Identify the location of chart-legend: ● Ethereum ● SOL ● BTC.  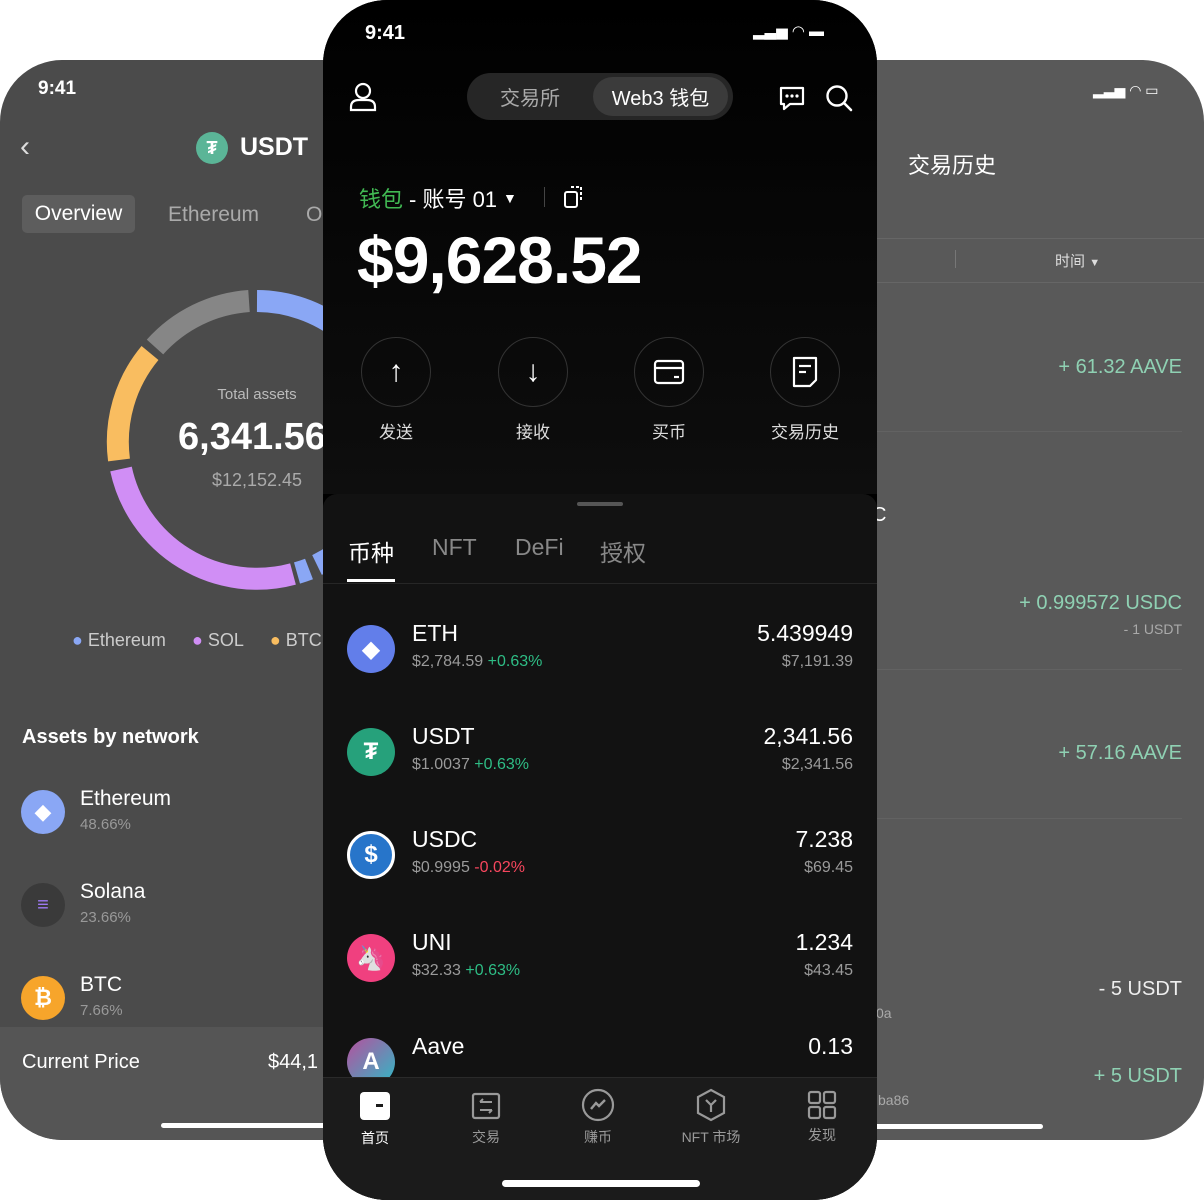
(197, 640).